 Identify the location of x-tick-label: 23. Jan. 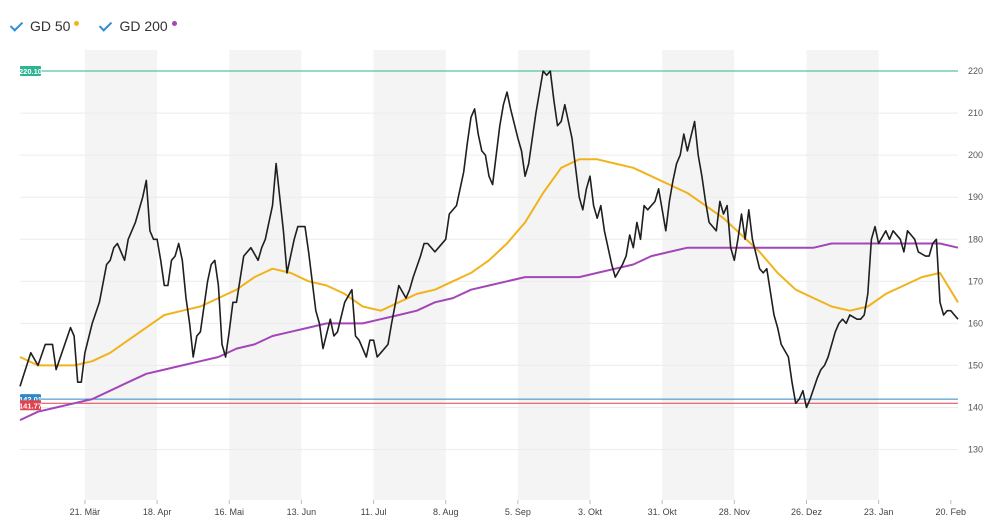
(879, 512).